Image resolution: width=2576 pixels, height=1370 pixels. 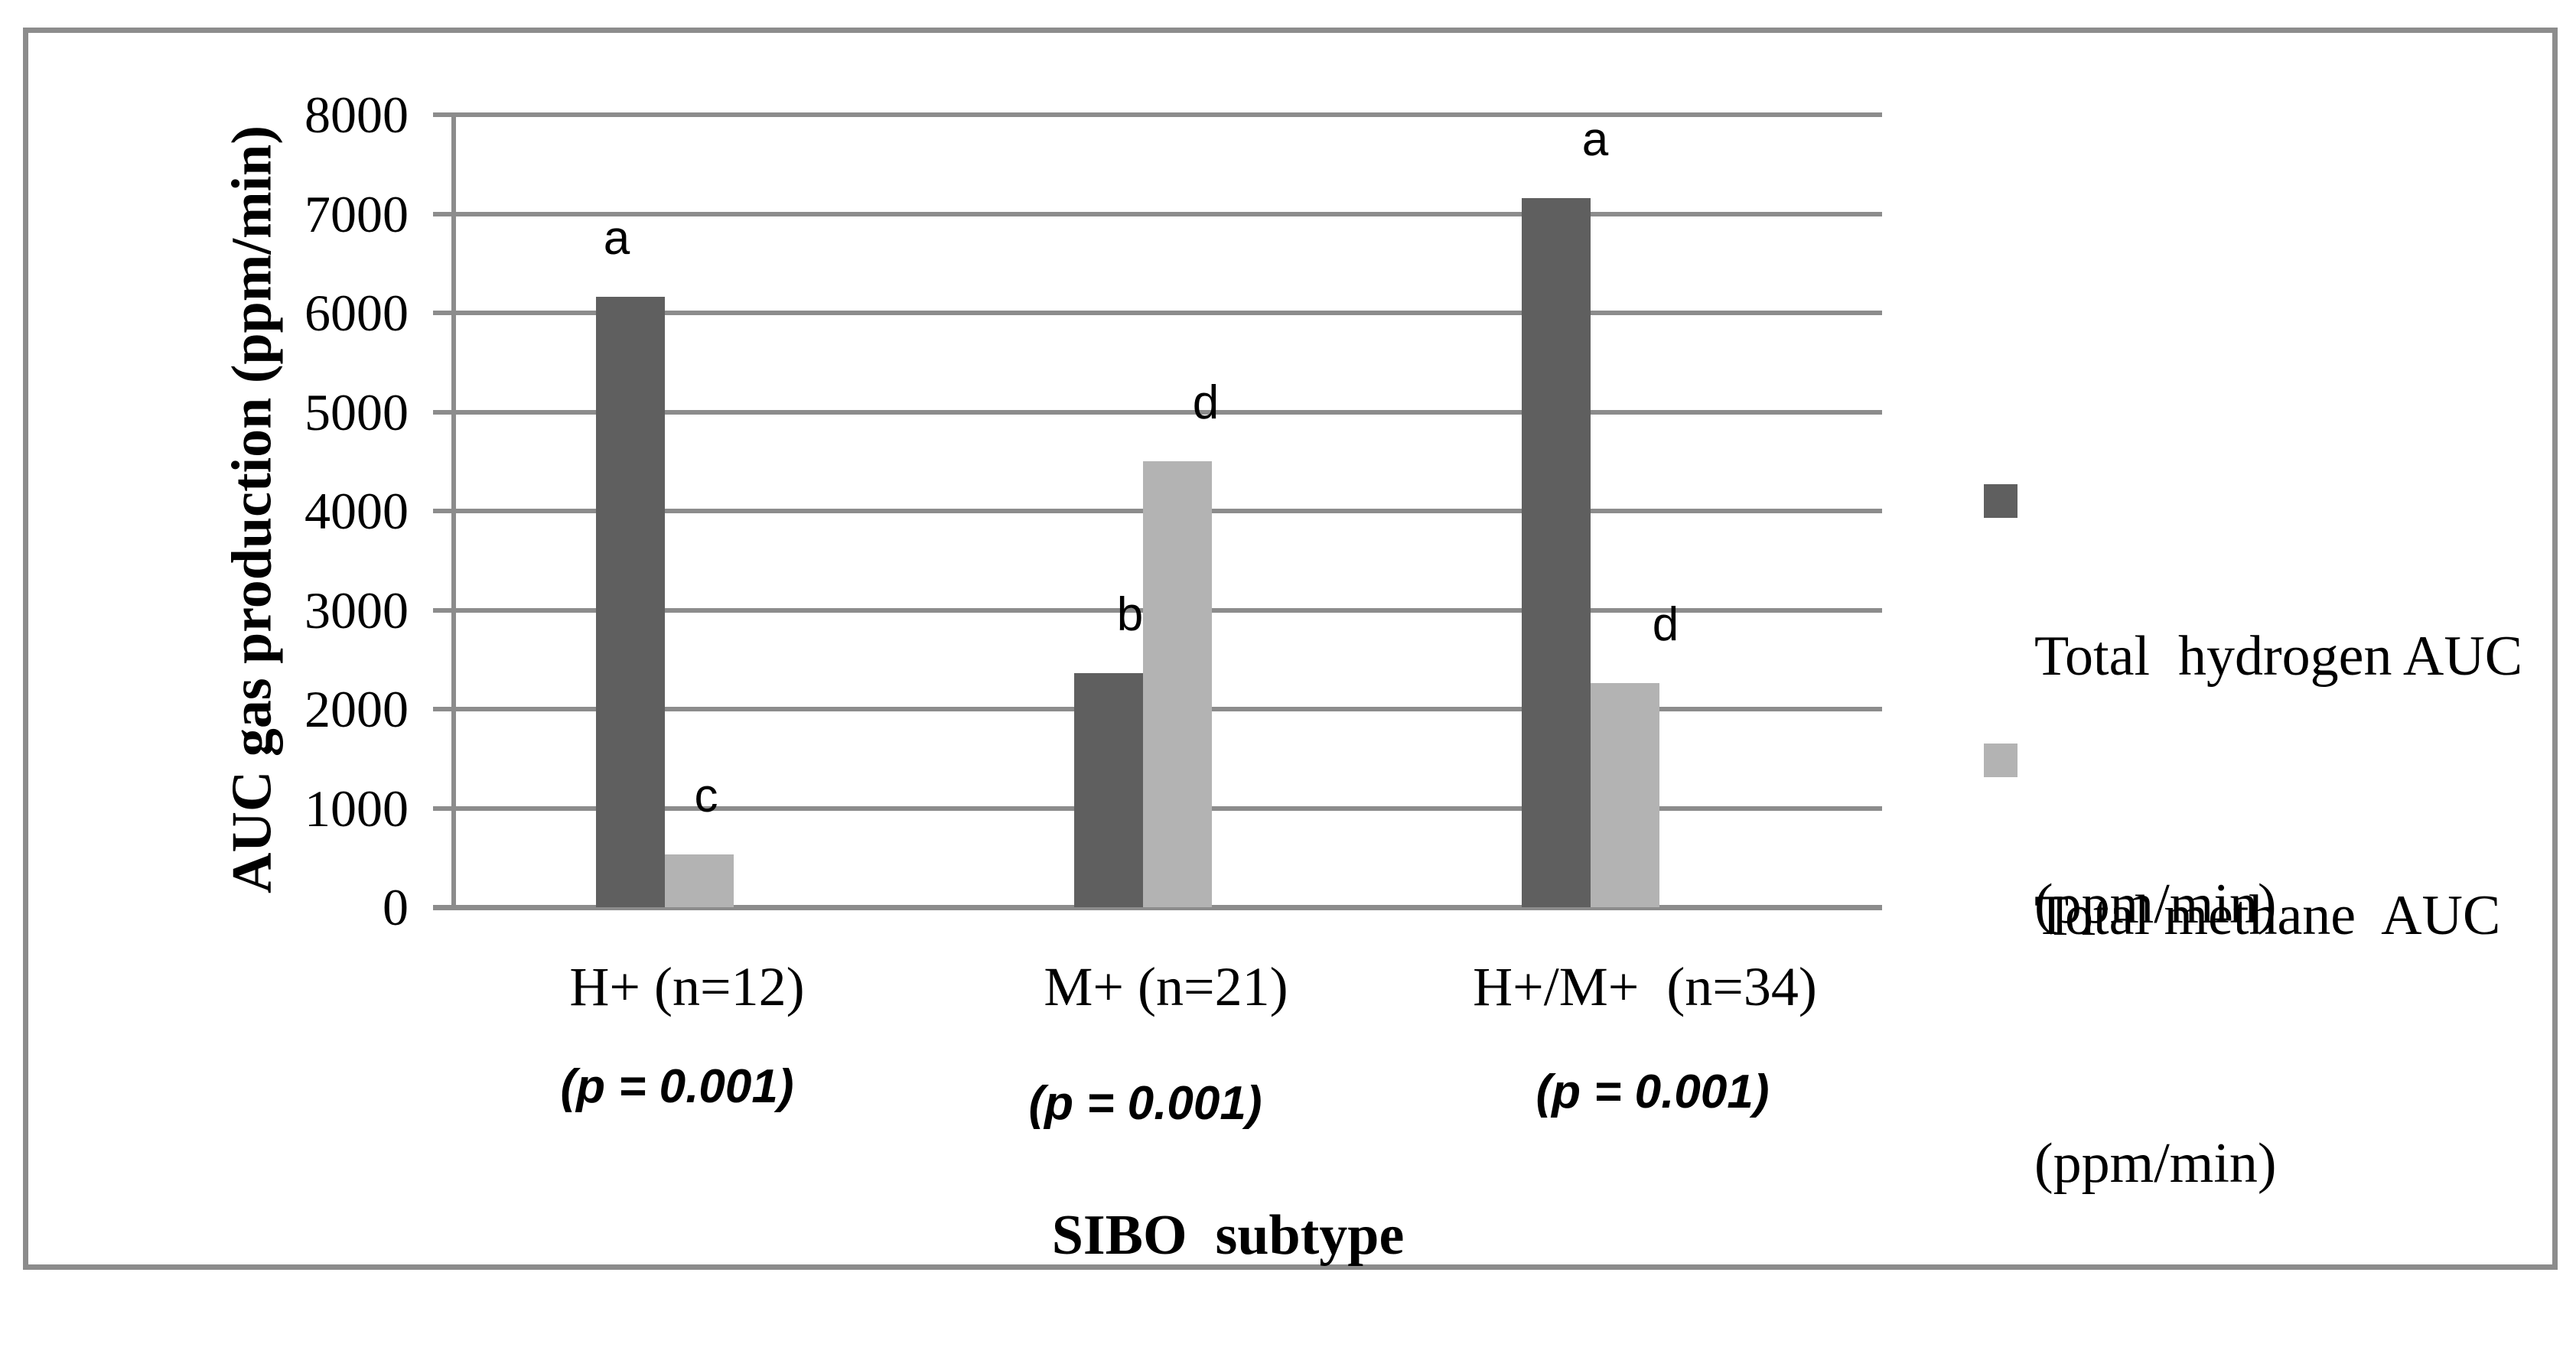 What do you see at coordinates (1645, 986) in the screenshot?
I see `category-label: H+/M+ (n=34)` at bounding box center [1645, 986].